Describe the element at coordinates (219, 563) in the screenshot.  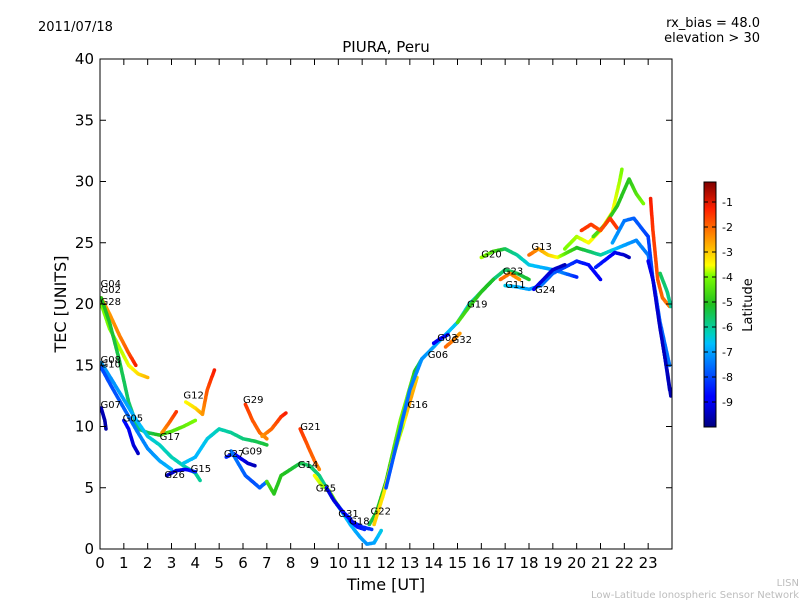
I see `x-tick-label: 5` at that location.